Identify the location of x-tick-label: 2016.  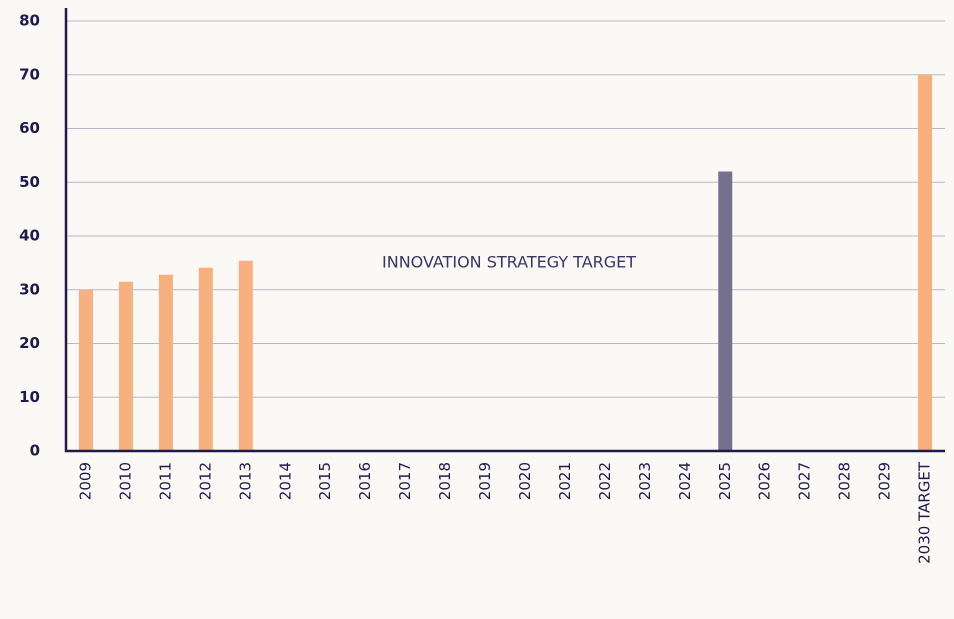
(365, 481).